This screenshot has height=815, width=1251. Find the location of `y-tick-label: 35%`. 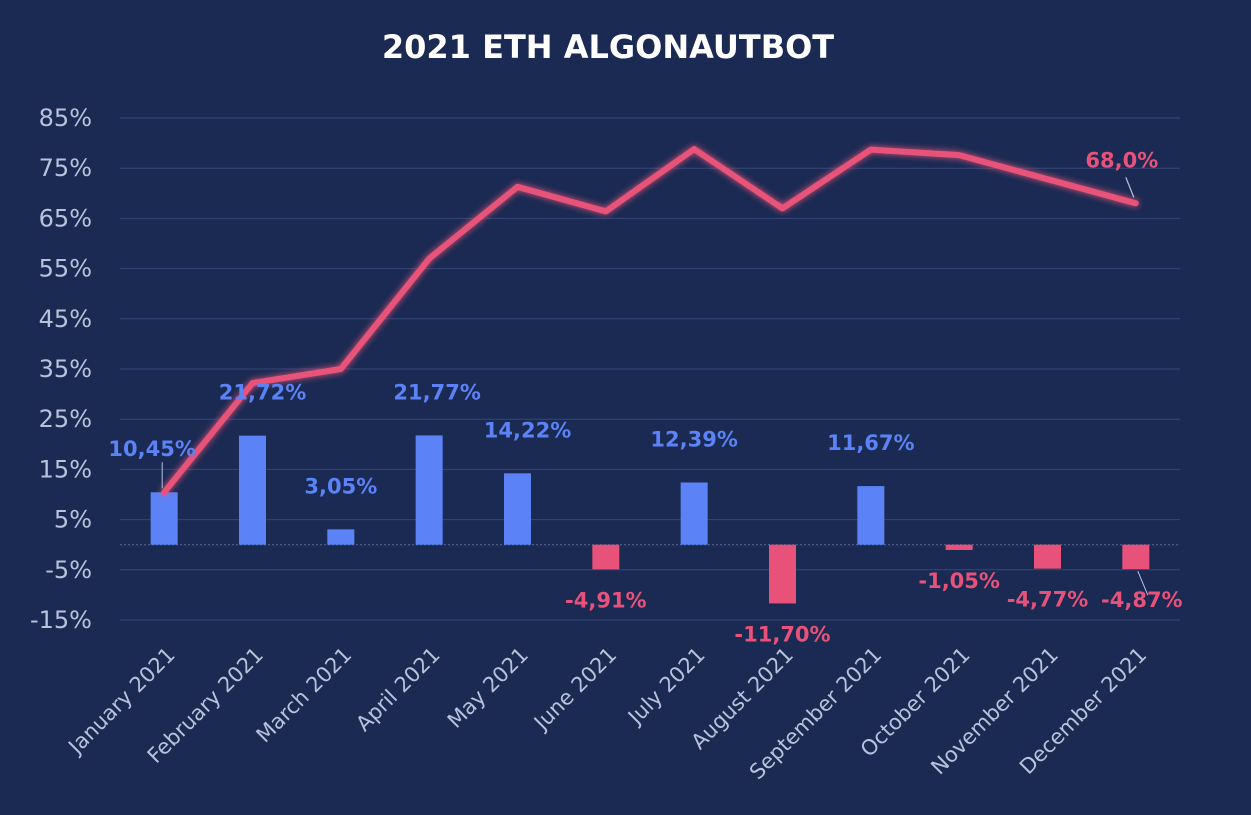

y-tick-label: 35% is located at coordinates (65, 369).